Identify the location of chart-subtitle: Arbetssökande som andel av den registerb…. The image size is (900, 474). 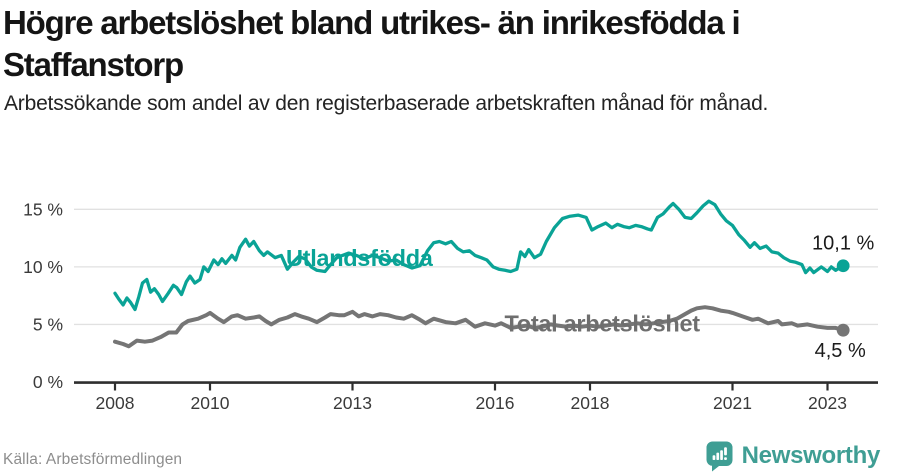
(386, 103).